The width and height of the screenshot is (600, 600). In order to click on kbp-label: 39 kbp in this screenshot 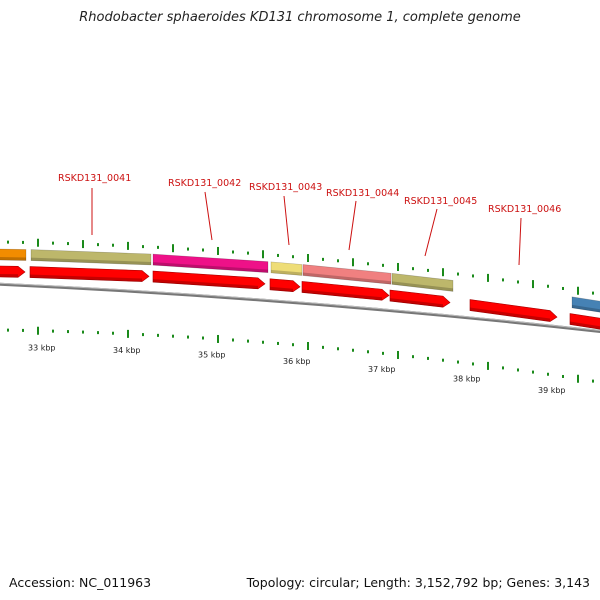, I will do `click(552, 390)`.